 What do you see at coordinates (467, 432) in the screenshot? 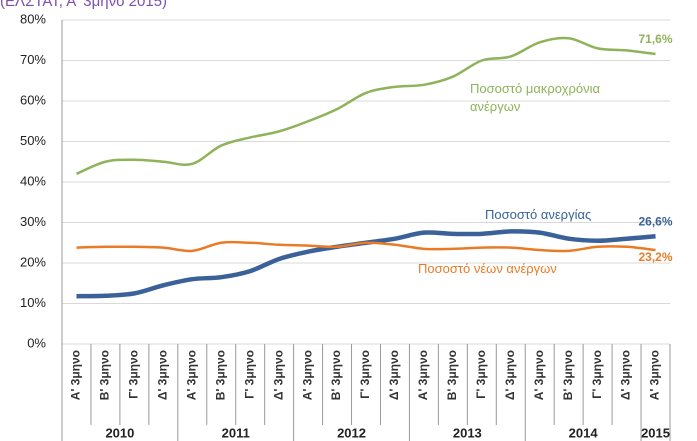
I see `year-label: 2013` at bounding box center [467, 432].